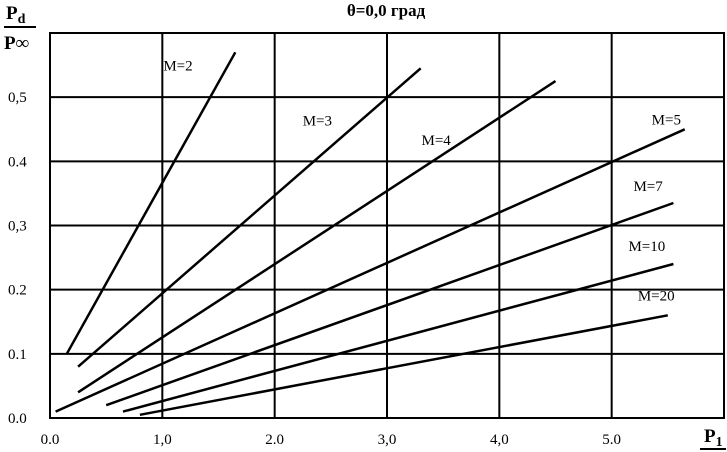 The height and width of the screenshot is (452, 727). Describe the element at coordinates (20, 28) in the screenshot. I see `y-axis-label: Pd P∞` at that location.